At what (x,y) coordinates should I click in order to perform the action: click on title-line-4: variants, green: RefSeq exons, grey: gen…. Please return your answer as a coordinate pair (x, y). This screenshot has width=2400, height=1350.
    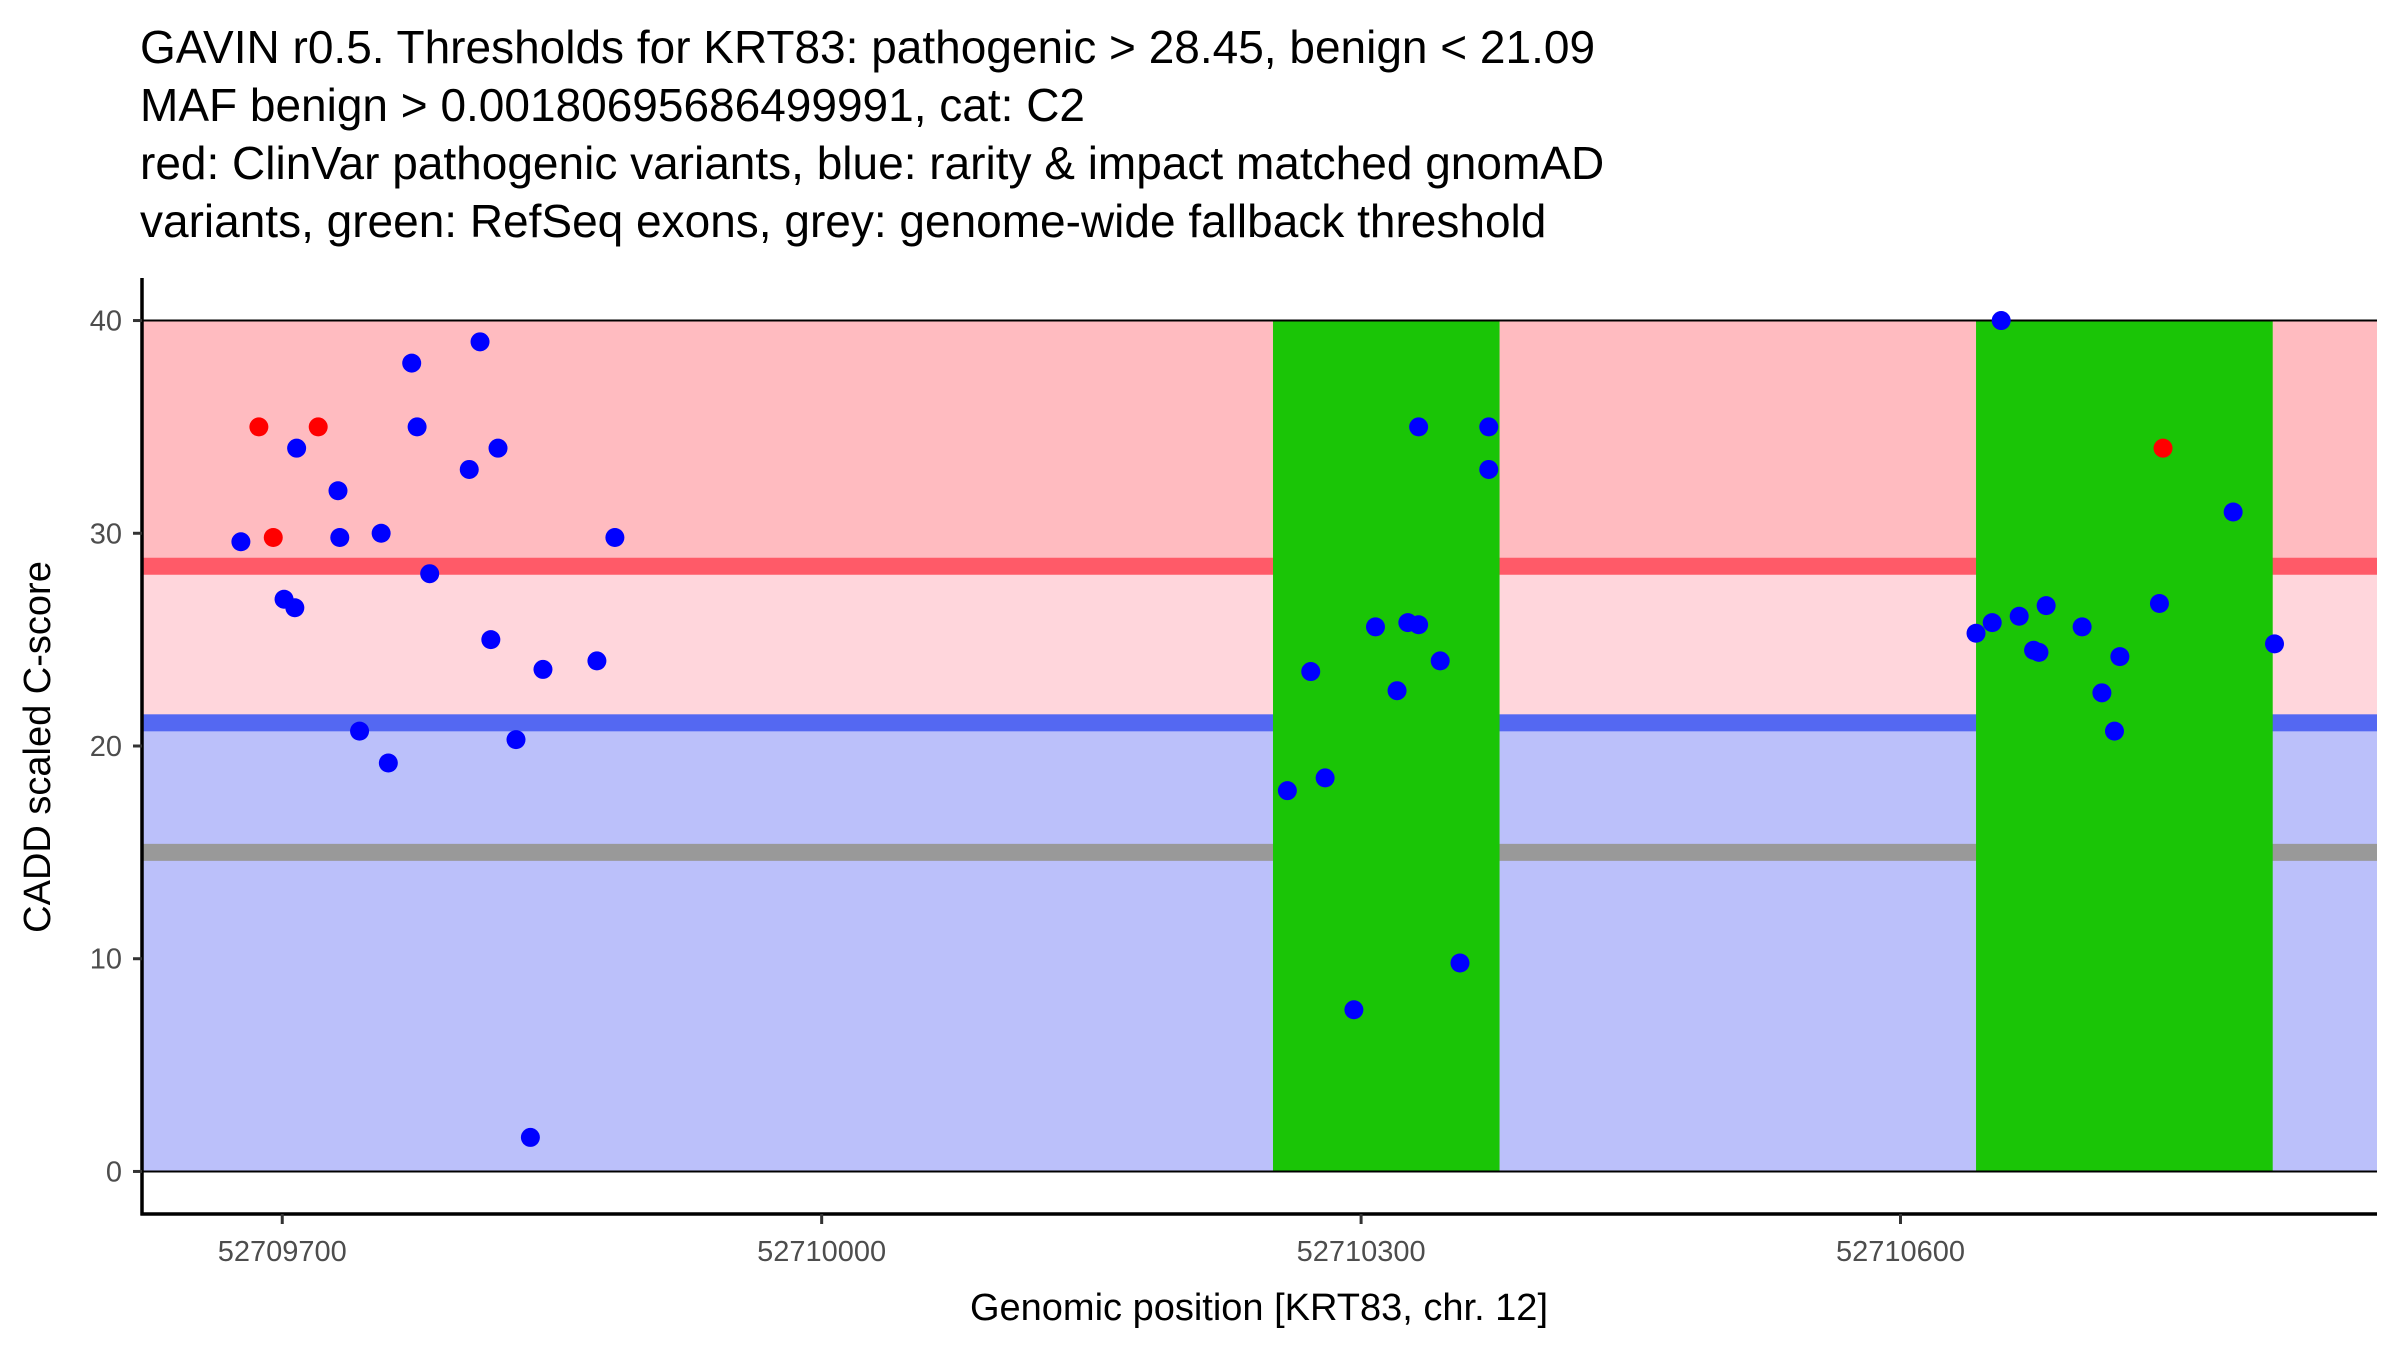
    Looking at the image, I should click on (843, 221).